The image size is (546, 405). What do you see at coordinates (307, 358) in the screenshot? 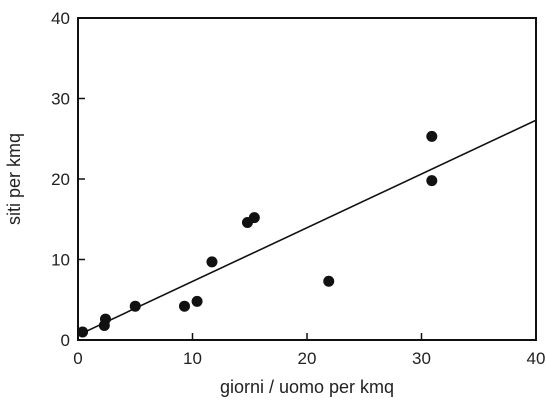
I see `x-tick-label: 20` at bounding box center [307, 358].